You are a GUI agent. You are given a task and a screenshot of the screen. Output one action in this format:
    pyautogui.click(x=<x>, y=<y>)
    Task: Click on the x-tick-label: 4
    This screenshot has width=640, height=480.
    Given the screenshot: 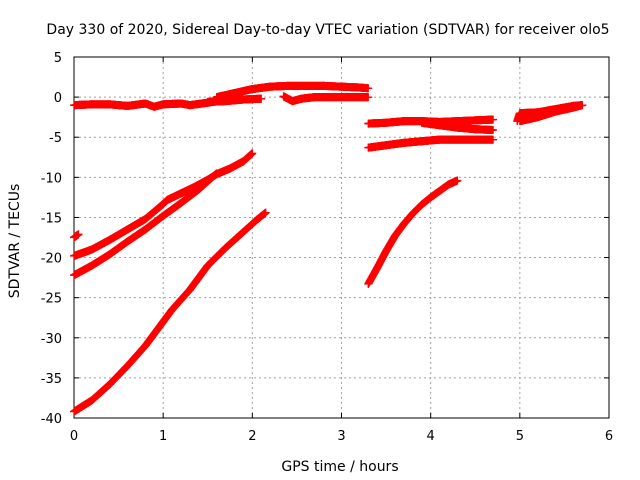 What is the action you would take?
    pyautogui.click(x=431, y=436)
    